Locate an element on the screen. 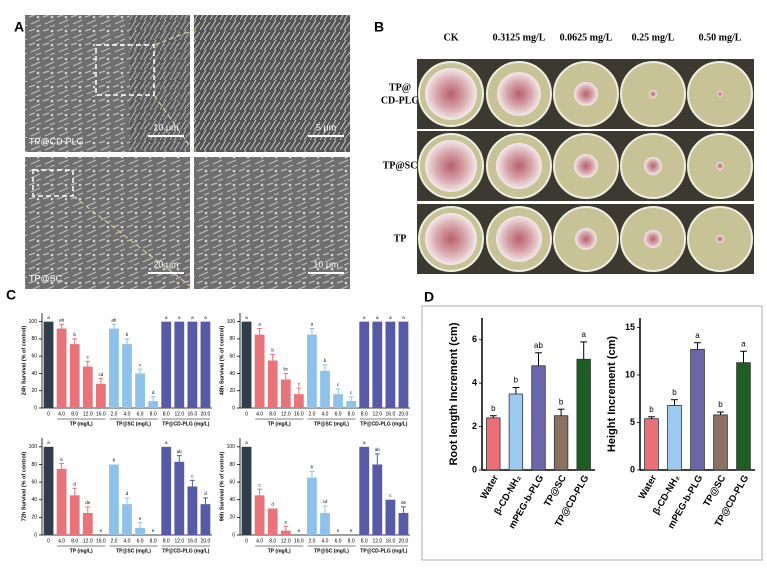 The height and width of the screenshot is (574, 767). row-label: TP is located at coordinates (400, 238).